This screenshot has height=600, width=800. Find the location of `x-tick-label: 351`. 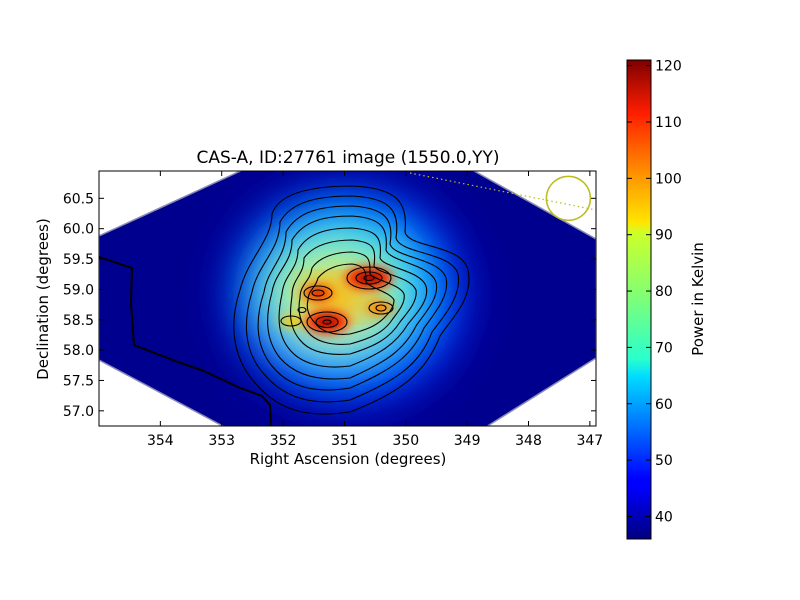

x-tick-label: 351 is located at coordinates (344, 441).